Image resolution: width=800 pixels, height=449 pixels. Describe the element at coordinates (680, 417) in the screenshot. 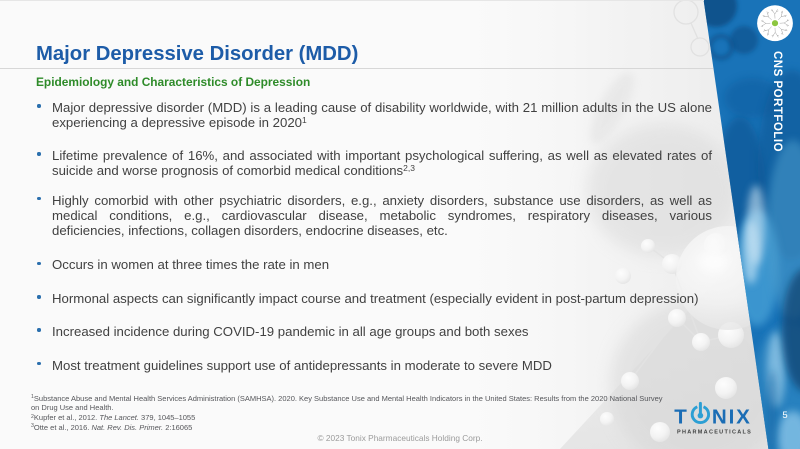

I see `svg-text: T` at that location.